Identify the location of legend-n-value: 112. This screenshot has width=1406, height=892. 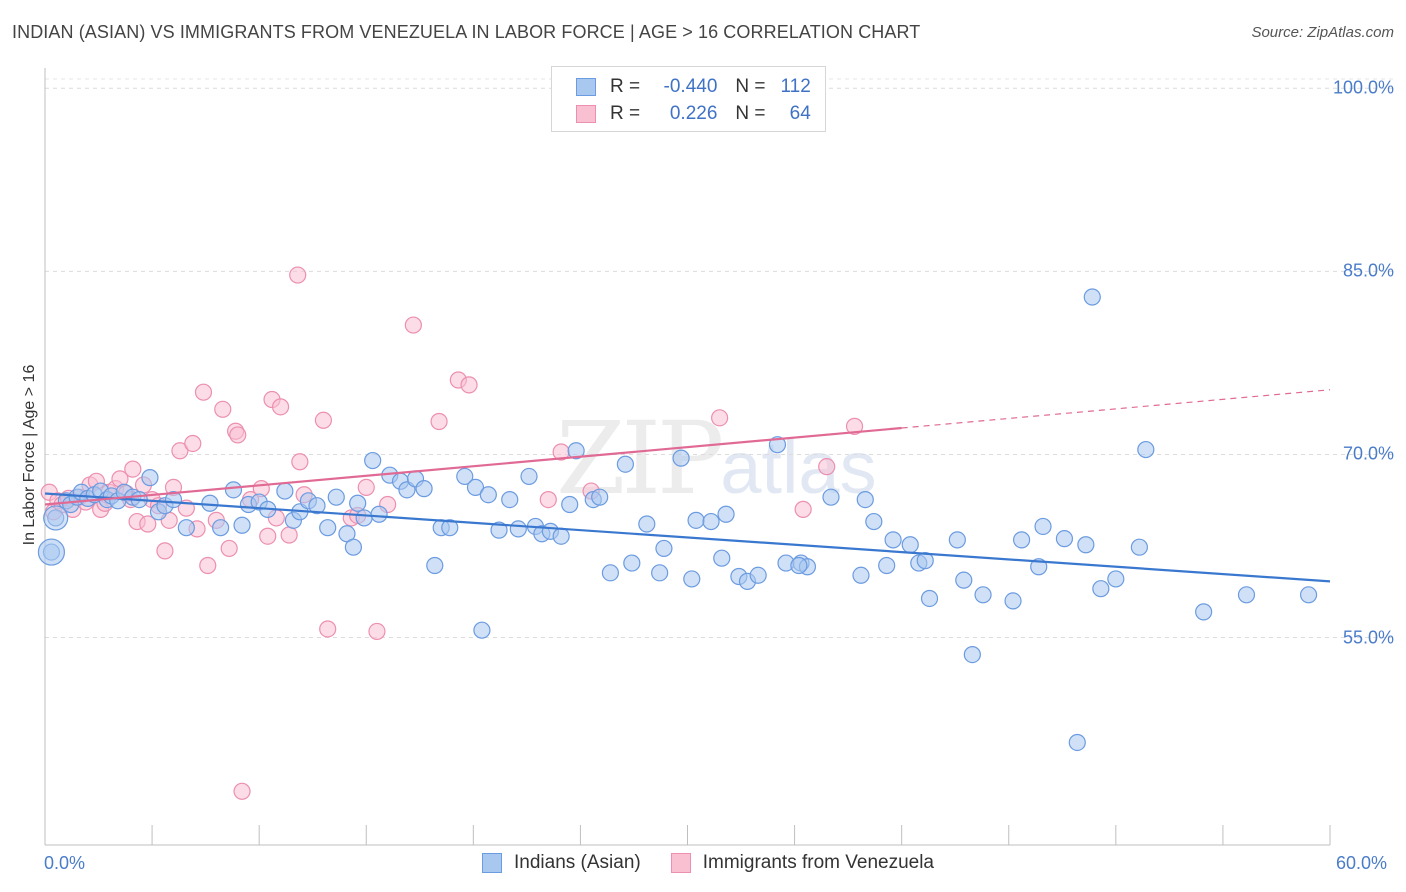
(795, 86).